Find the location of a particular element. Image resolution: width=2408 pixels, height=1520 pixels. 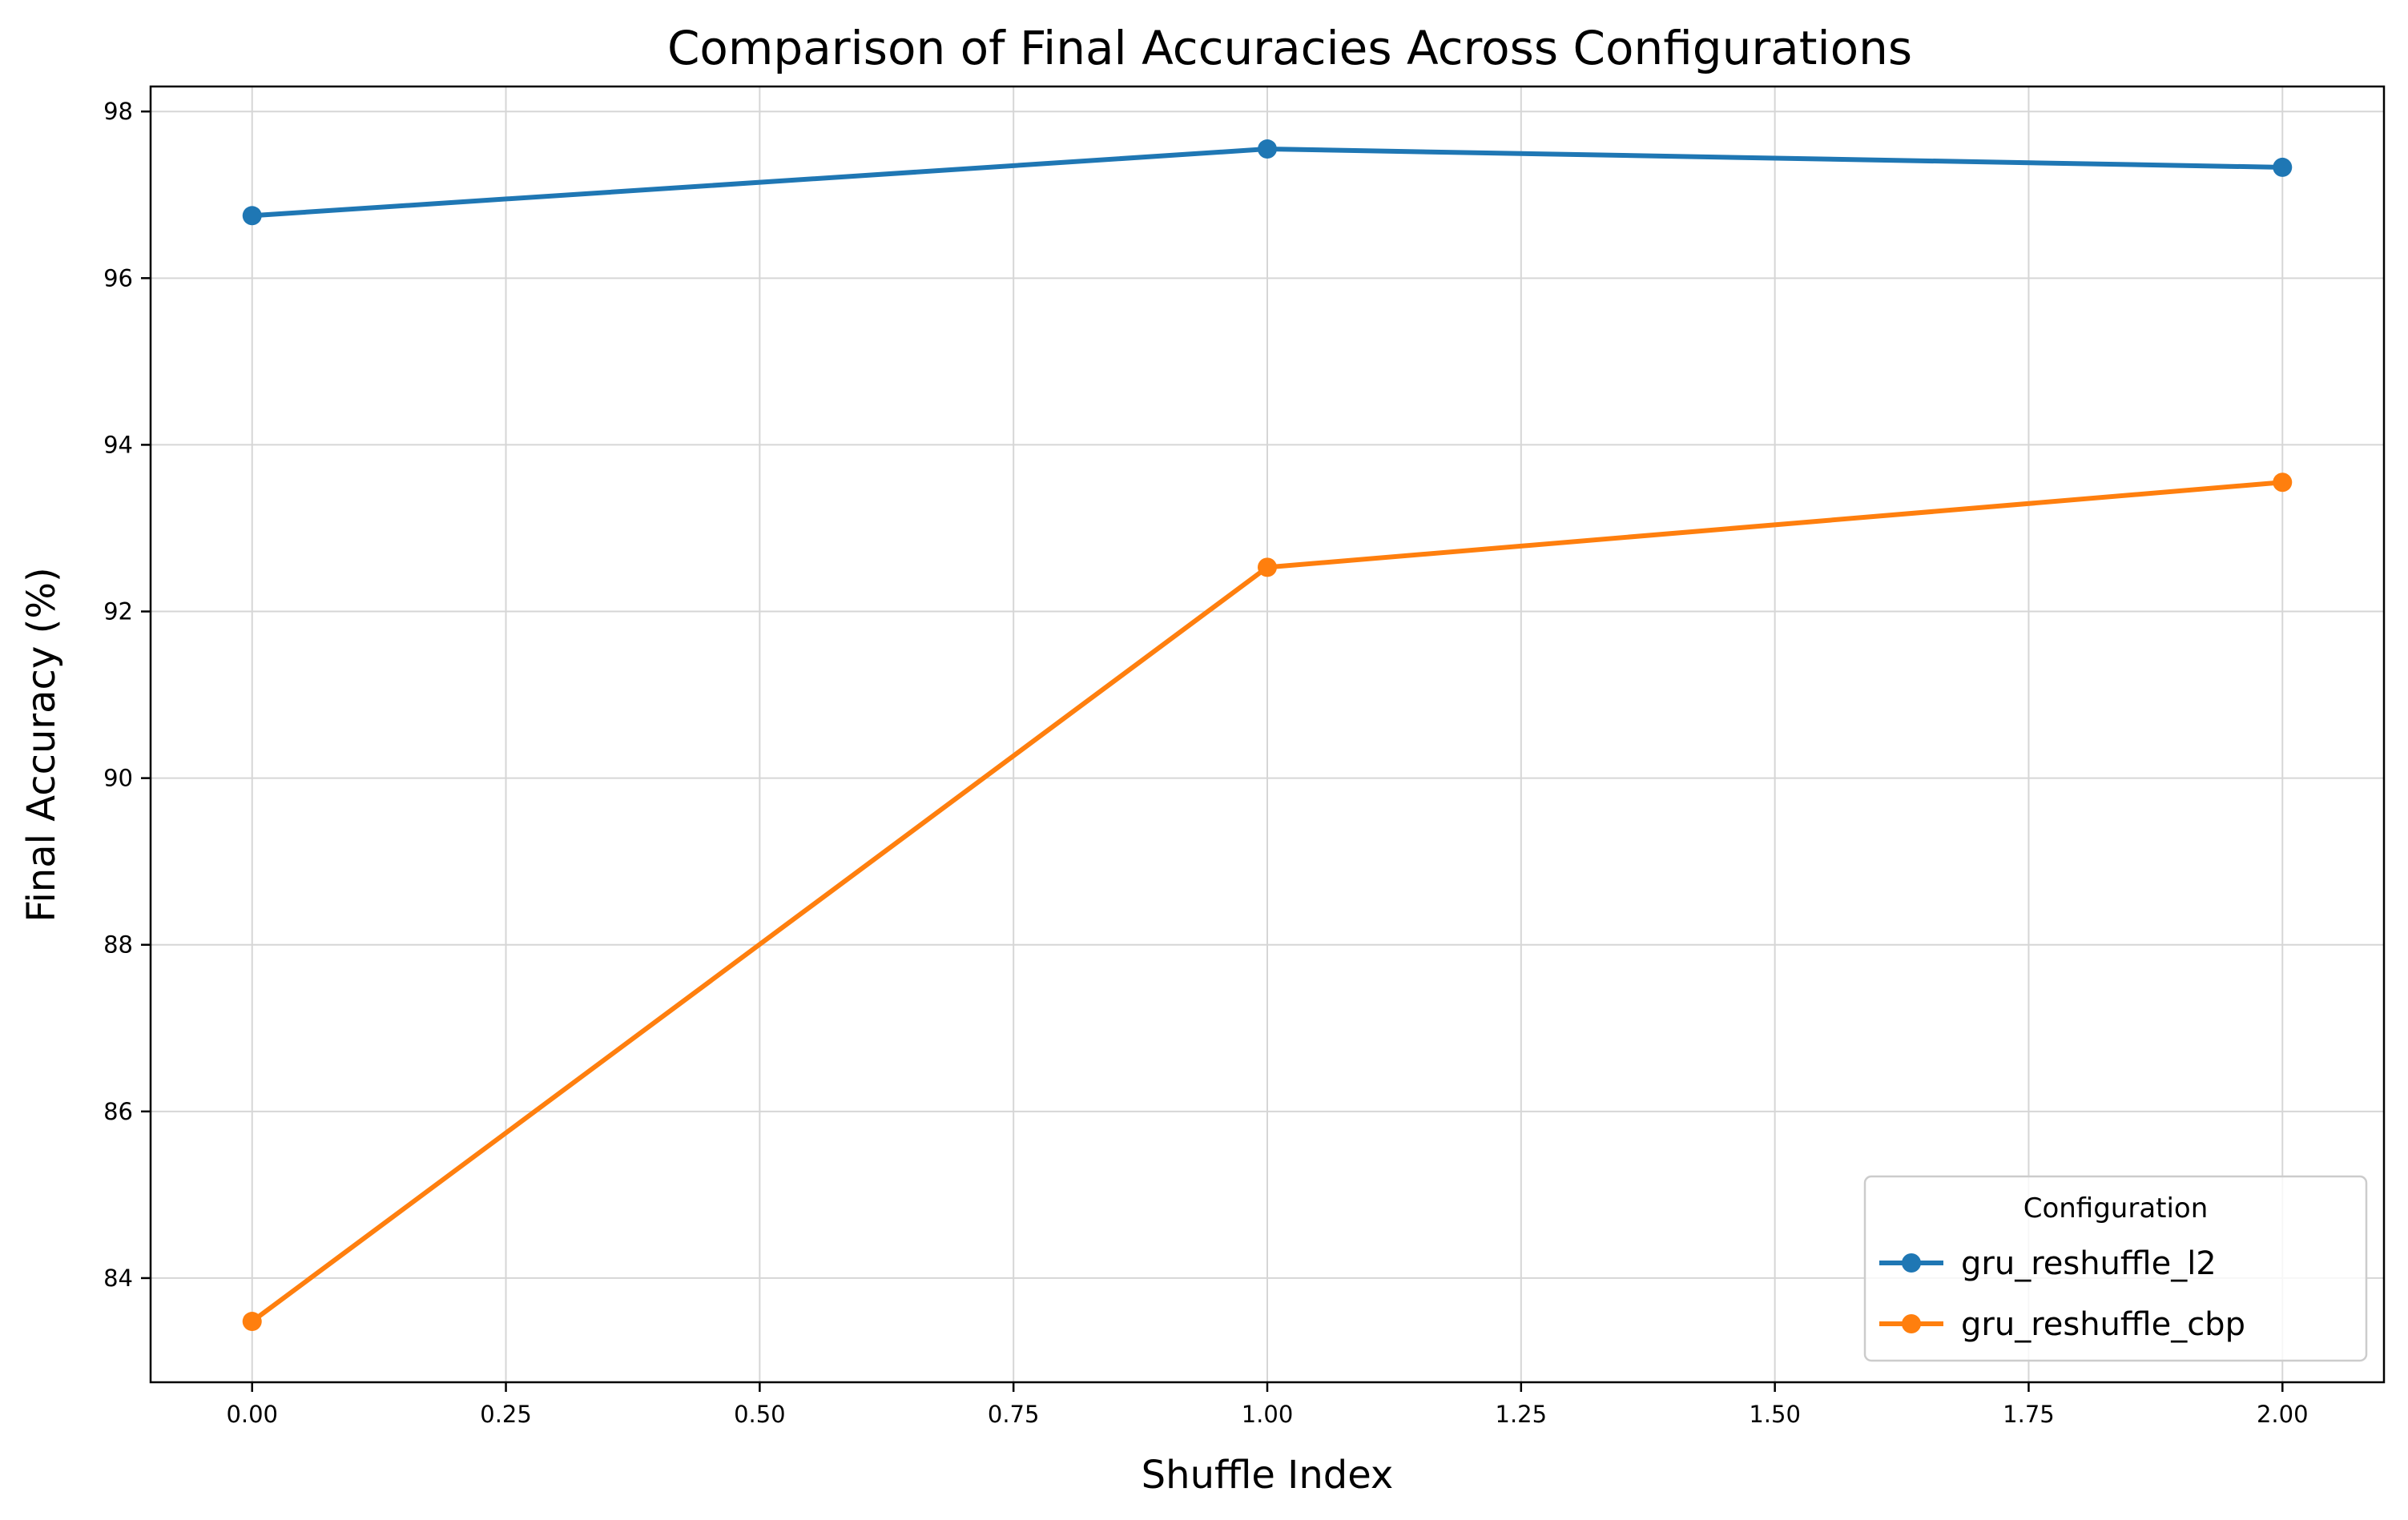

y-tick-label: 98 is located at coordinates (118, 111).